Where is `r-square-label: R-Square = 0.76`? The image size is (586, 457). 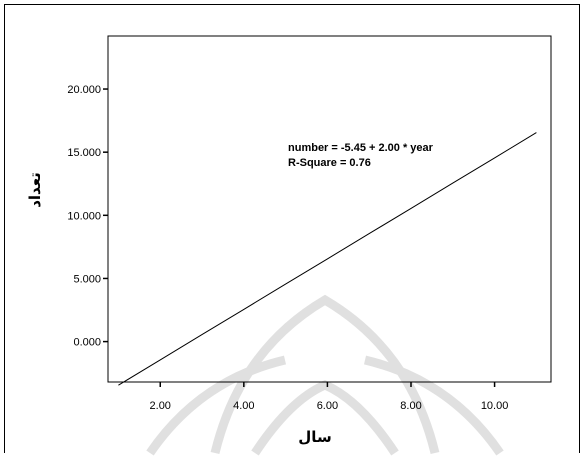 r-square-label: R-Square = 0.76 is located at coordinates (329, 163).